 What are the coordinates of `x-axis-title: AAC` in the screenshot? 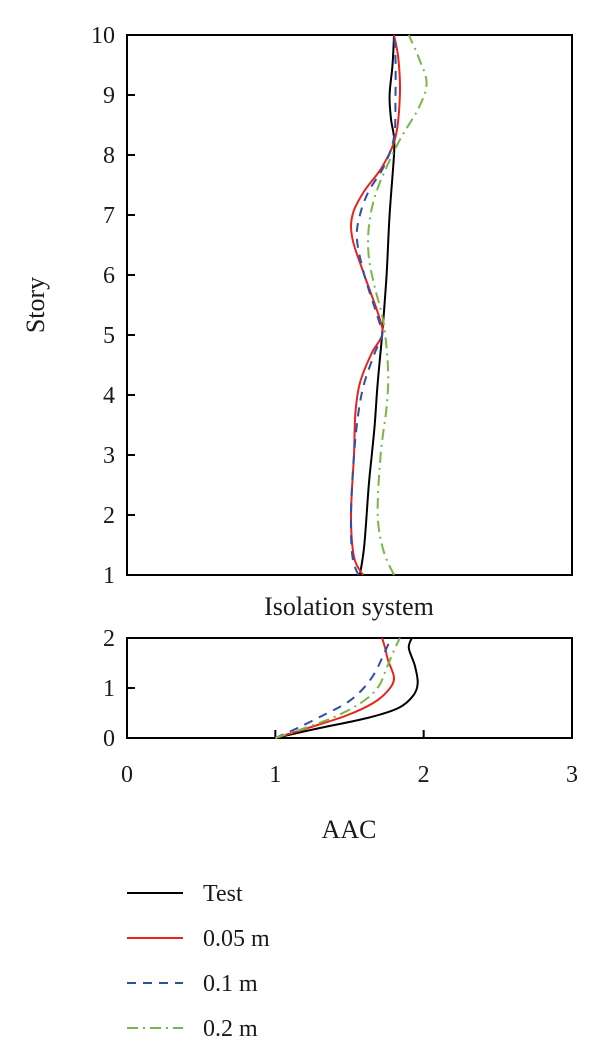 It's located at (349, 829).